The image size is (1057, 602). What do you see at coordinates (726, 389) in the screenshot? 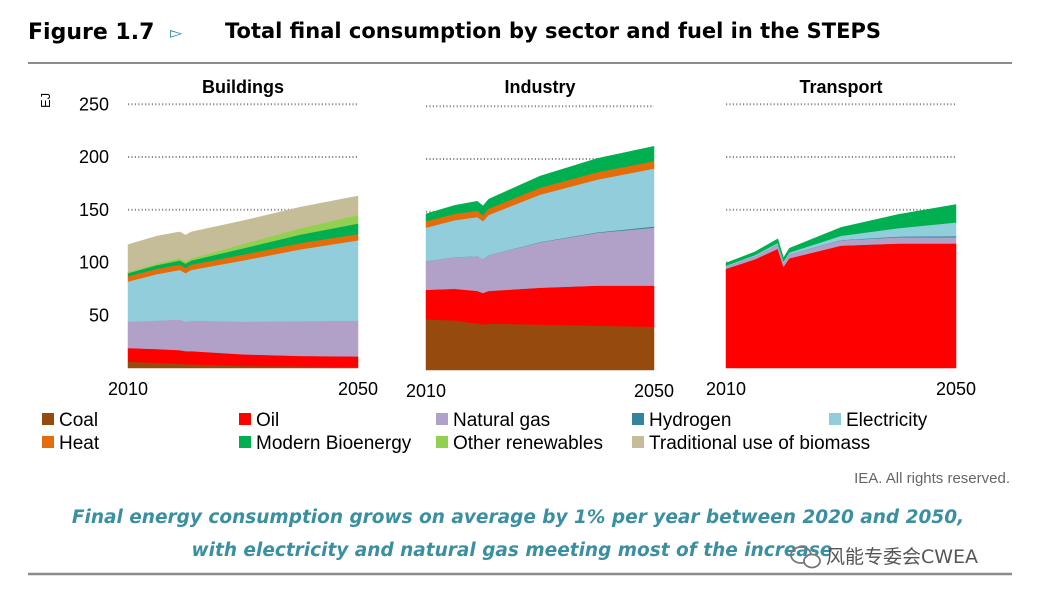
I see `x-tick-start-transport: 2010` at bounding box center [726, 389].